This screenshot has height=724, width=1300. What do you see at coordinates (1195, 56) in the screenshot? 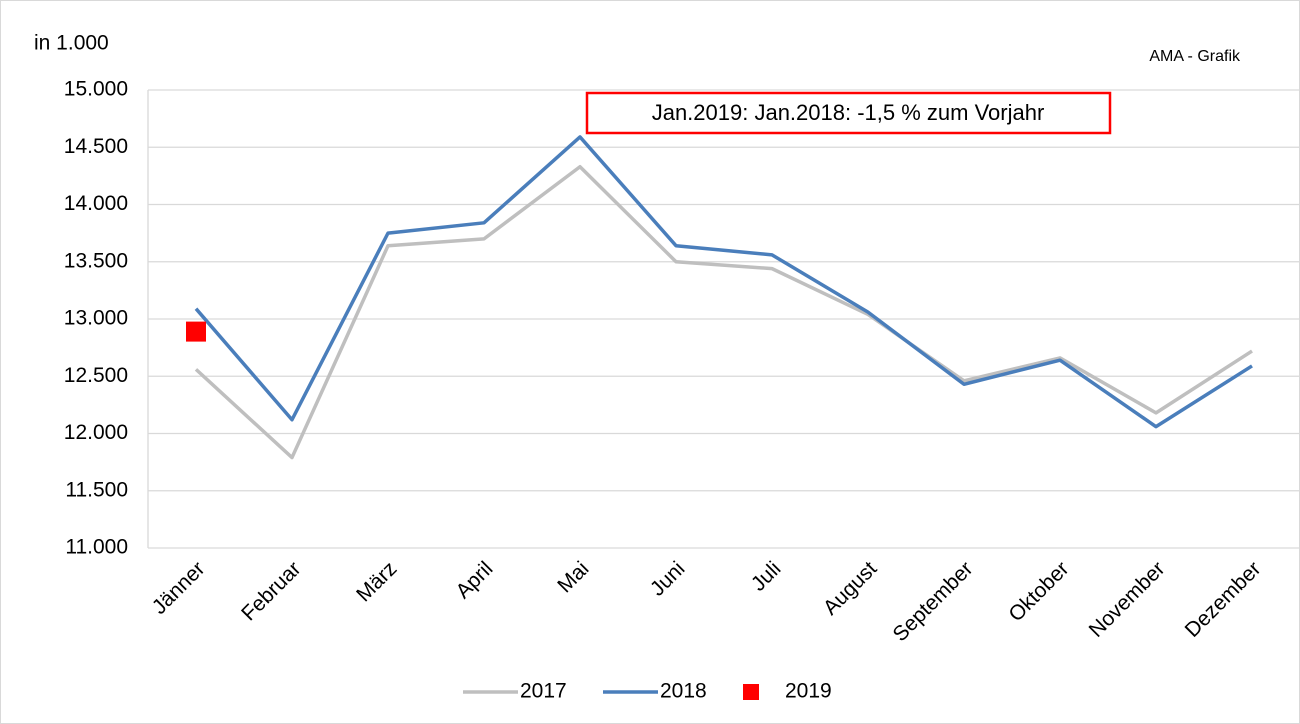
I see `source-label: AMA - Grafik` at bounding box center [1195, 56].